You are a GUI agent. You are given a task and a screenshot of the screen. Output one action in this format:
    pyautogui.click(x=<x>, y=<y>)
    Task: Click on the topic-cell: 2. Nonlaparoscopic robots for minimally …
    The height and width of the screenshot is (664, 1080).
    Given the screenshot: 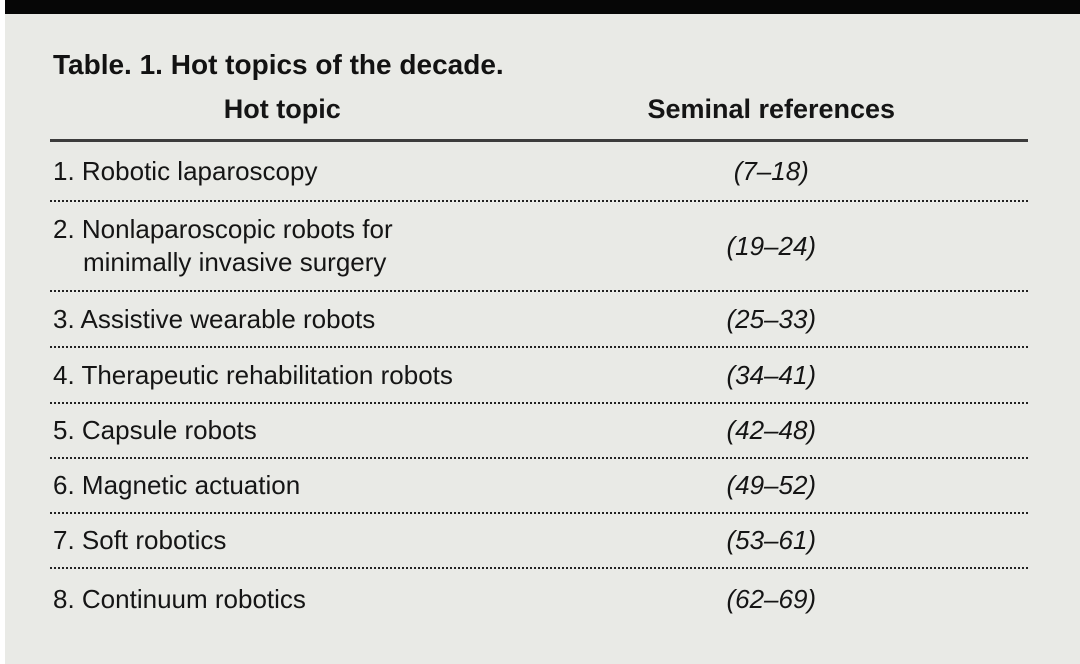 What is the action you would take?
    pyautogui.click(x=223, y=245)
    